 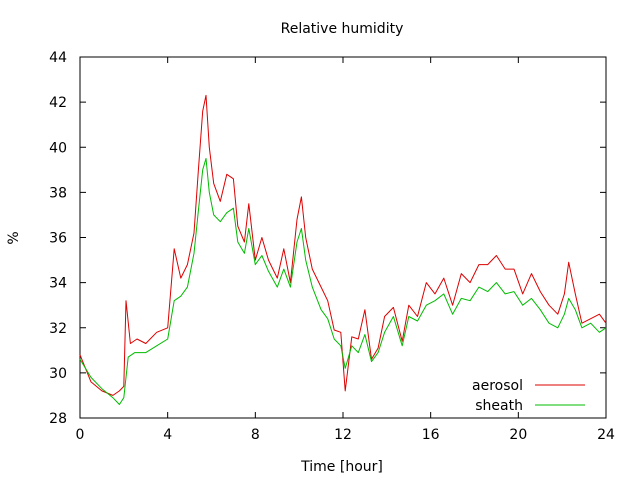 I want to click on x-tick-label: 20, so click(x=518, y=435).